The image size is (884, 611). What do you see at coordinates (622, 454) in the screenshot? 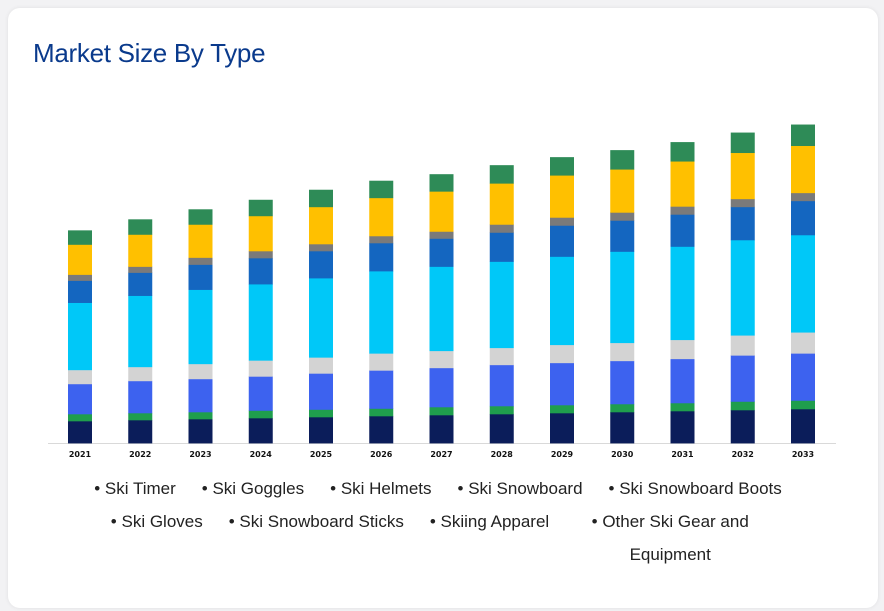
I see `x-tick-label: 2030` at bounding box center [622, 454].